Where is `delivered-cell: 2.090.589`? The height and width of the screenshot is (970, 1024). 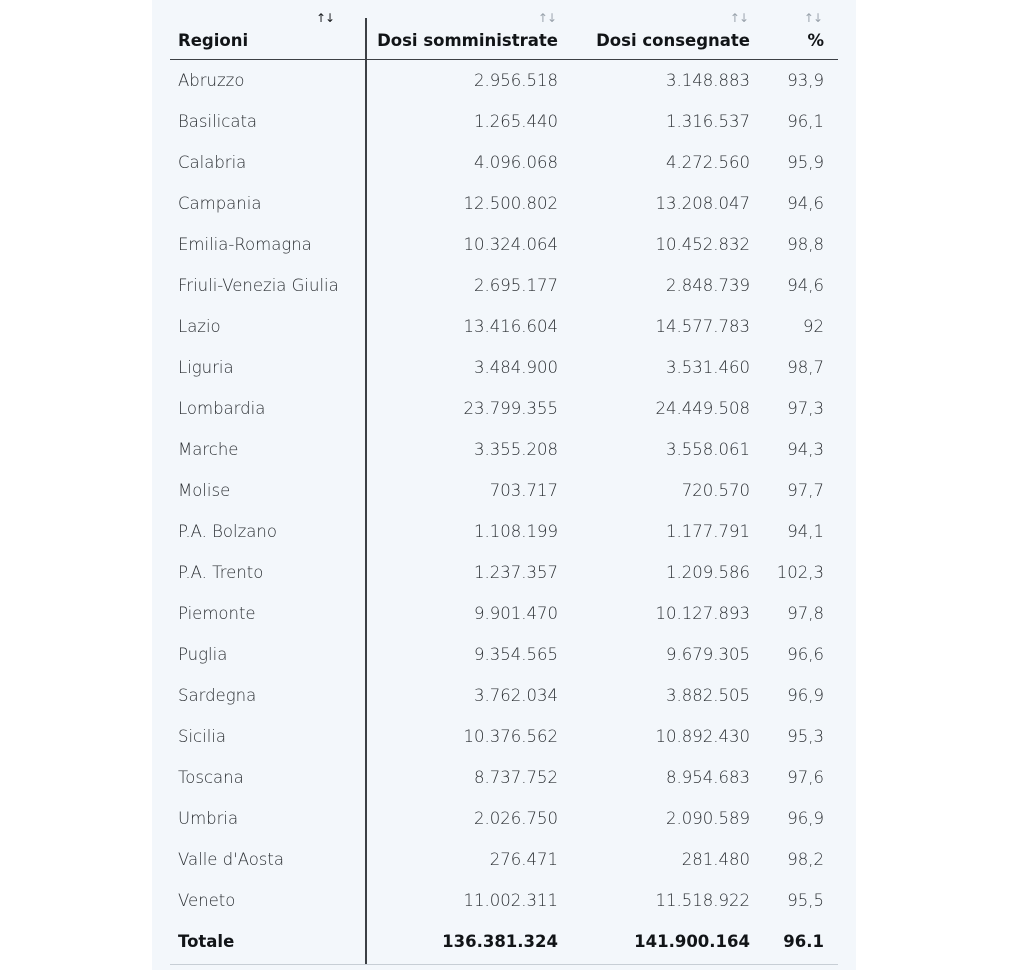 delivered-cell: 2.090.589 is located at coordinates (708, 818).